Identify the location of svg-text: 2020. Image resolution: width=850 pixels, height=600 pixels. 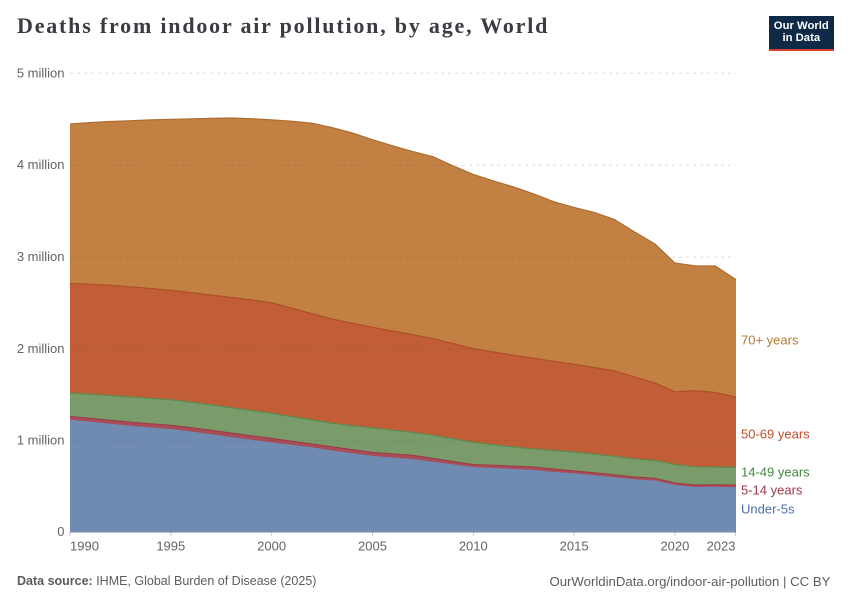
(674, 546).